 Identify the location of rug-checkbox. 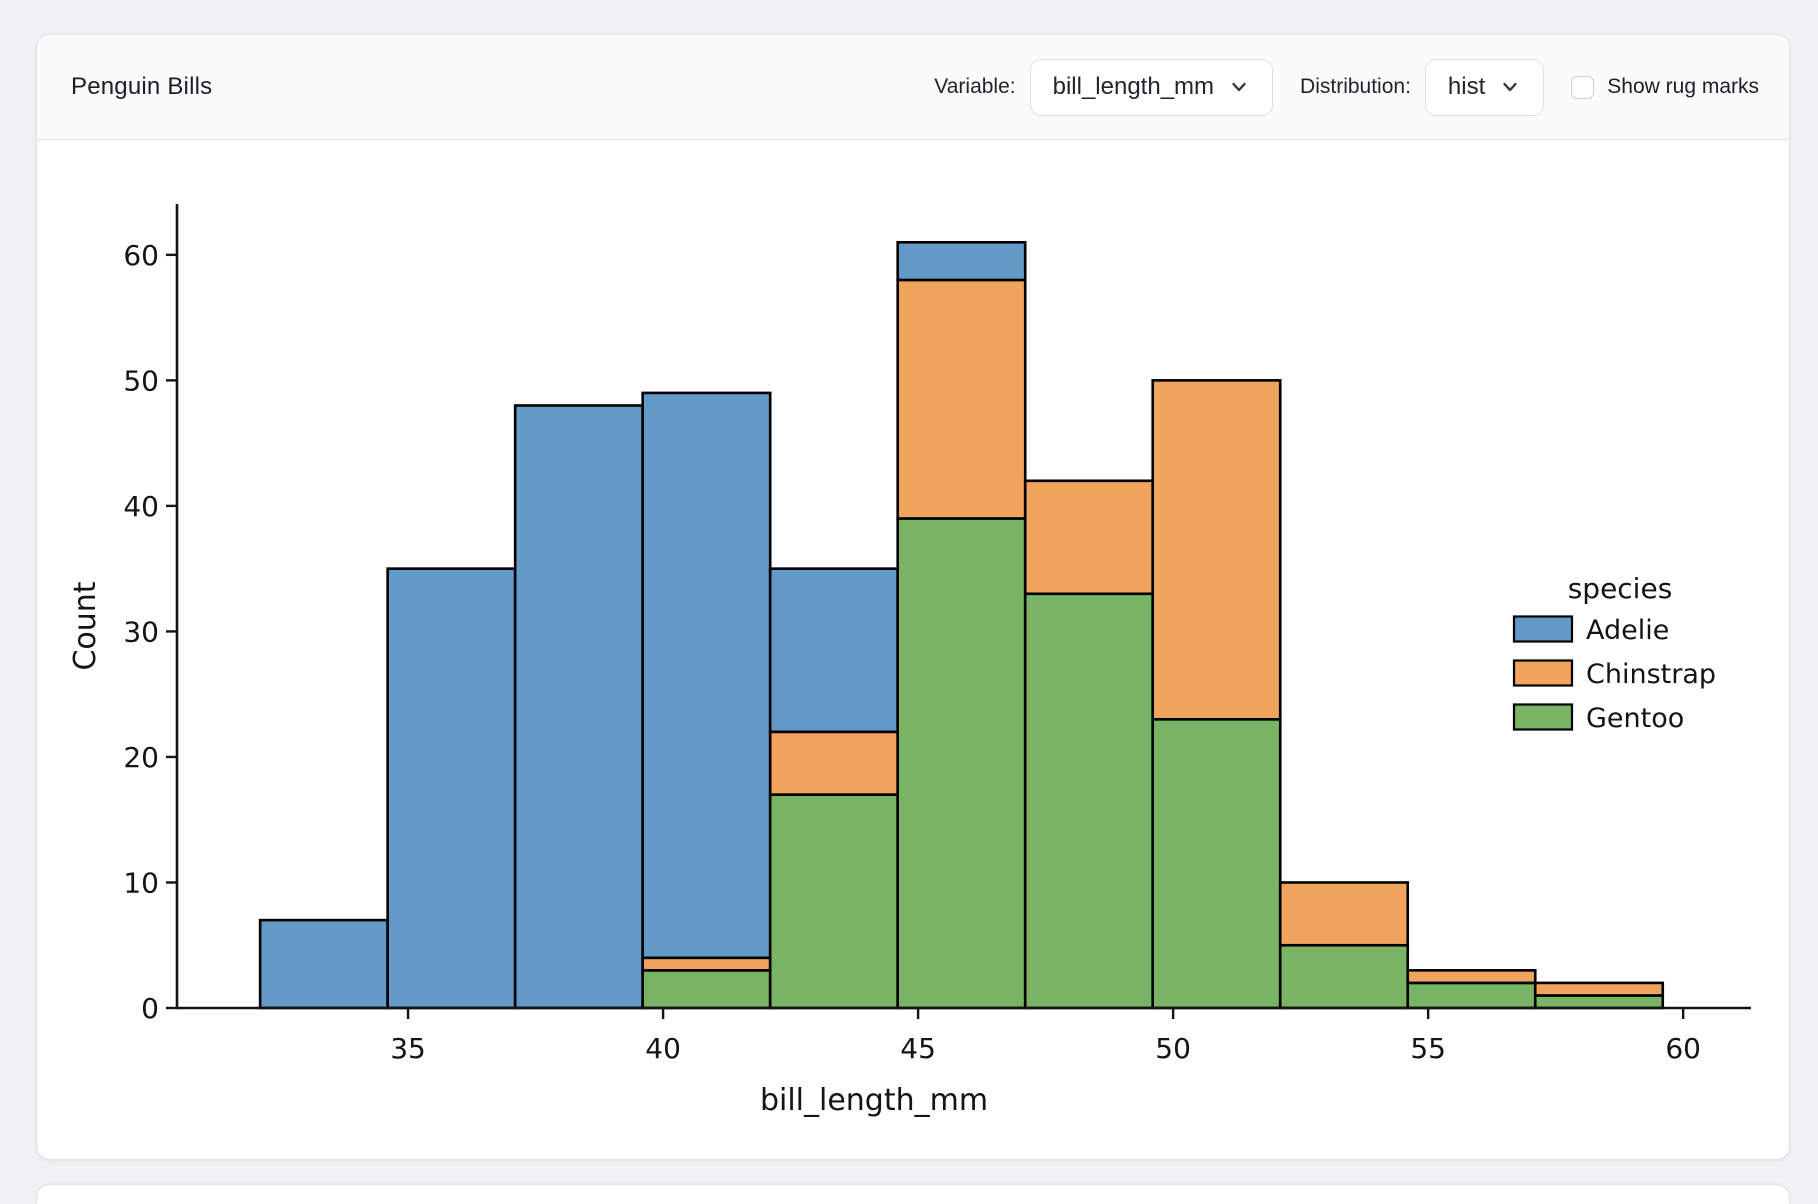
(1583, 87).